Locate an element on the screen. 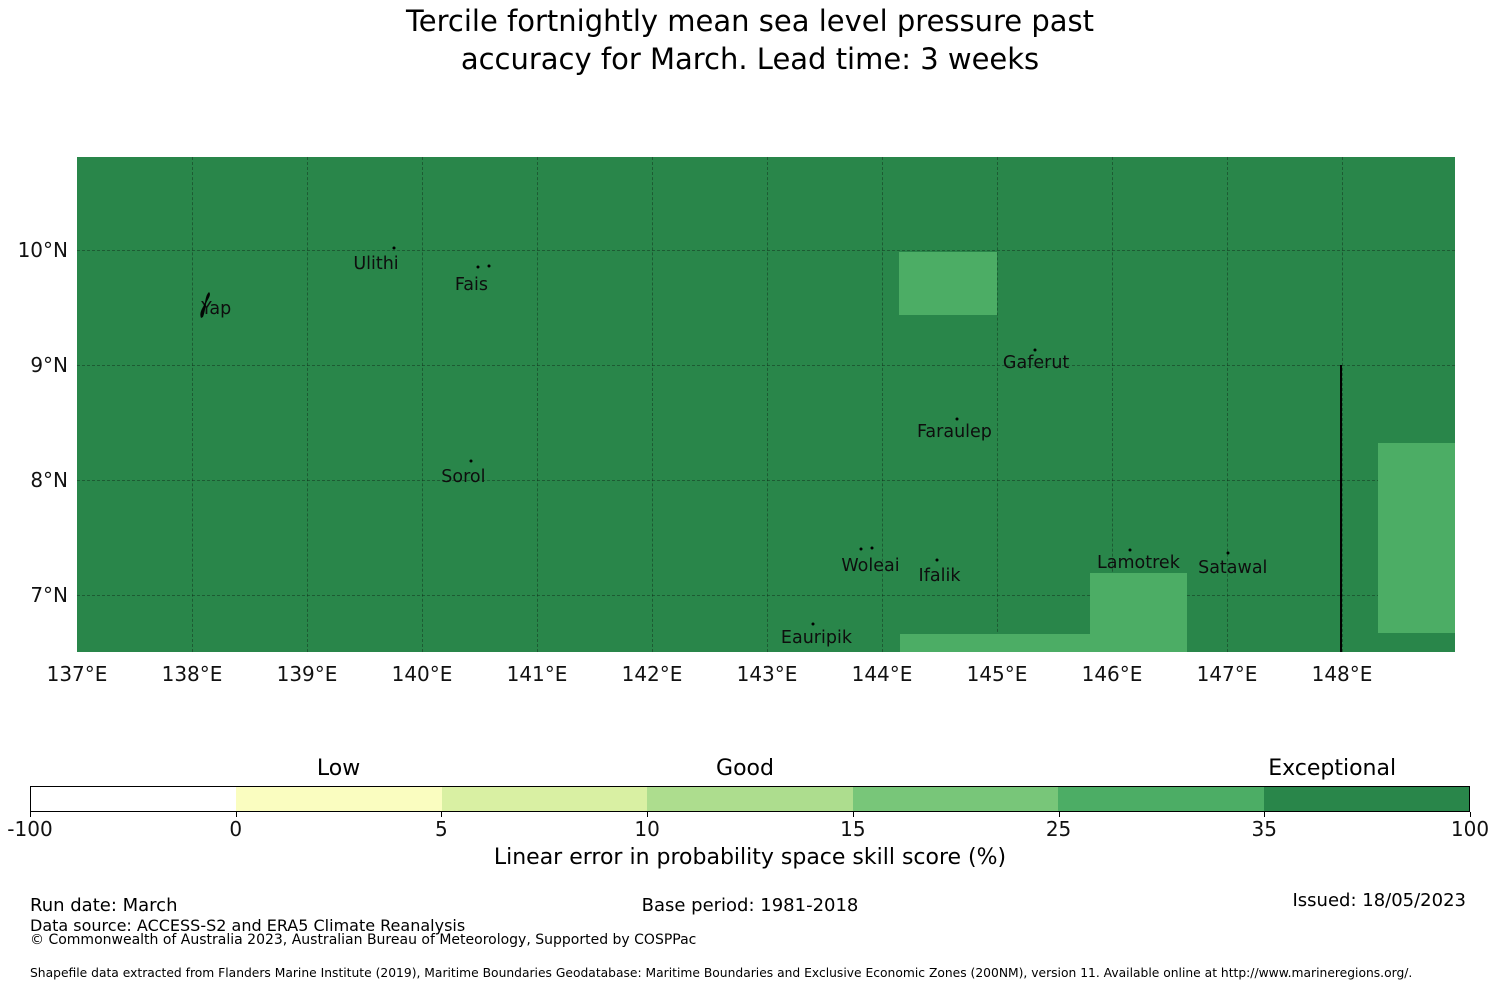  lon-tick-label: 142°E is located at coordinates (652, 674).